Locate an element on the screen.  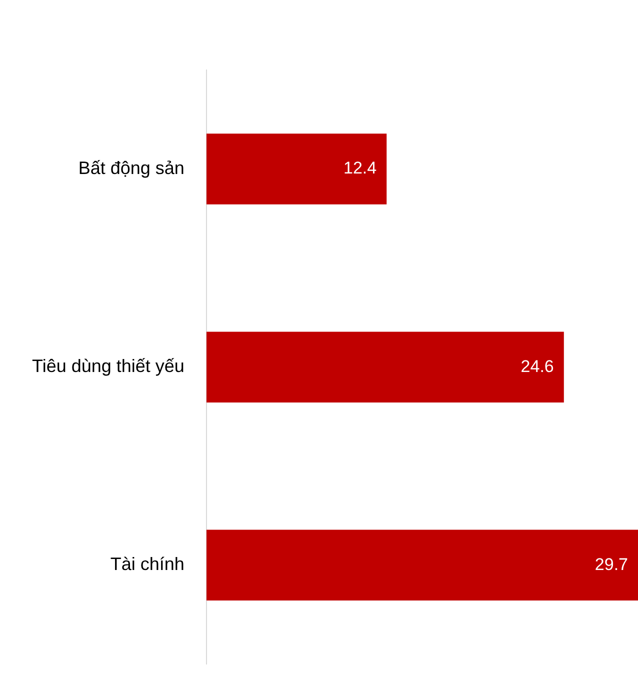
y-tick-label: Tài chính is located at coordinates (147, 564).